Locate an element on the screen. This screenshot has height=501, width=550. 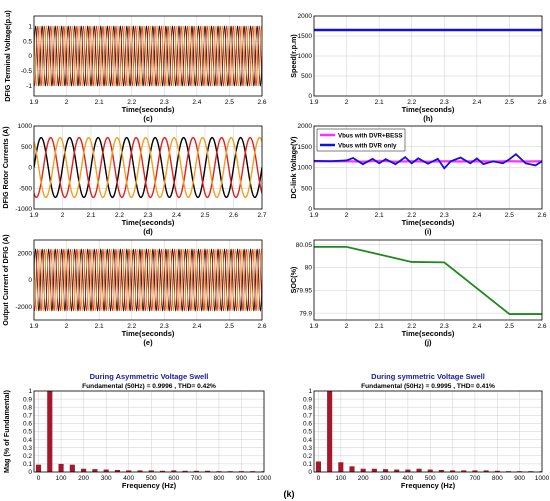
chart-subtitle: Fundamental (50Hz) = 0.9996 , THD= 0.42% is located at coordinates (149, 386).